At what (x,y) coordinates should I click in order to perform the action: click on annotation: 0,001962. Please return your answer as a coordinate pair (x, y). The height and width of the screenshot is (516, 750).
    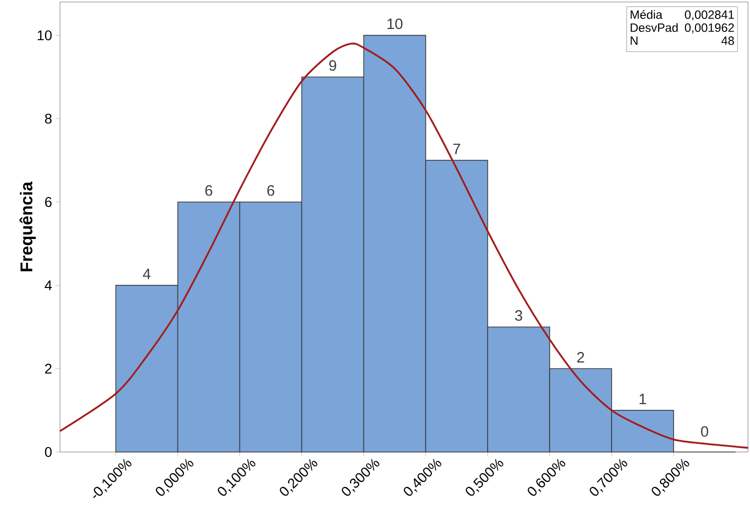
    Looking at the image, I should click on (709, 28).